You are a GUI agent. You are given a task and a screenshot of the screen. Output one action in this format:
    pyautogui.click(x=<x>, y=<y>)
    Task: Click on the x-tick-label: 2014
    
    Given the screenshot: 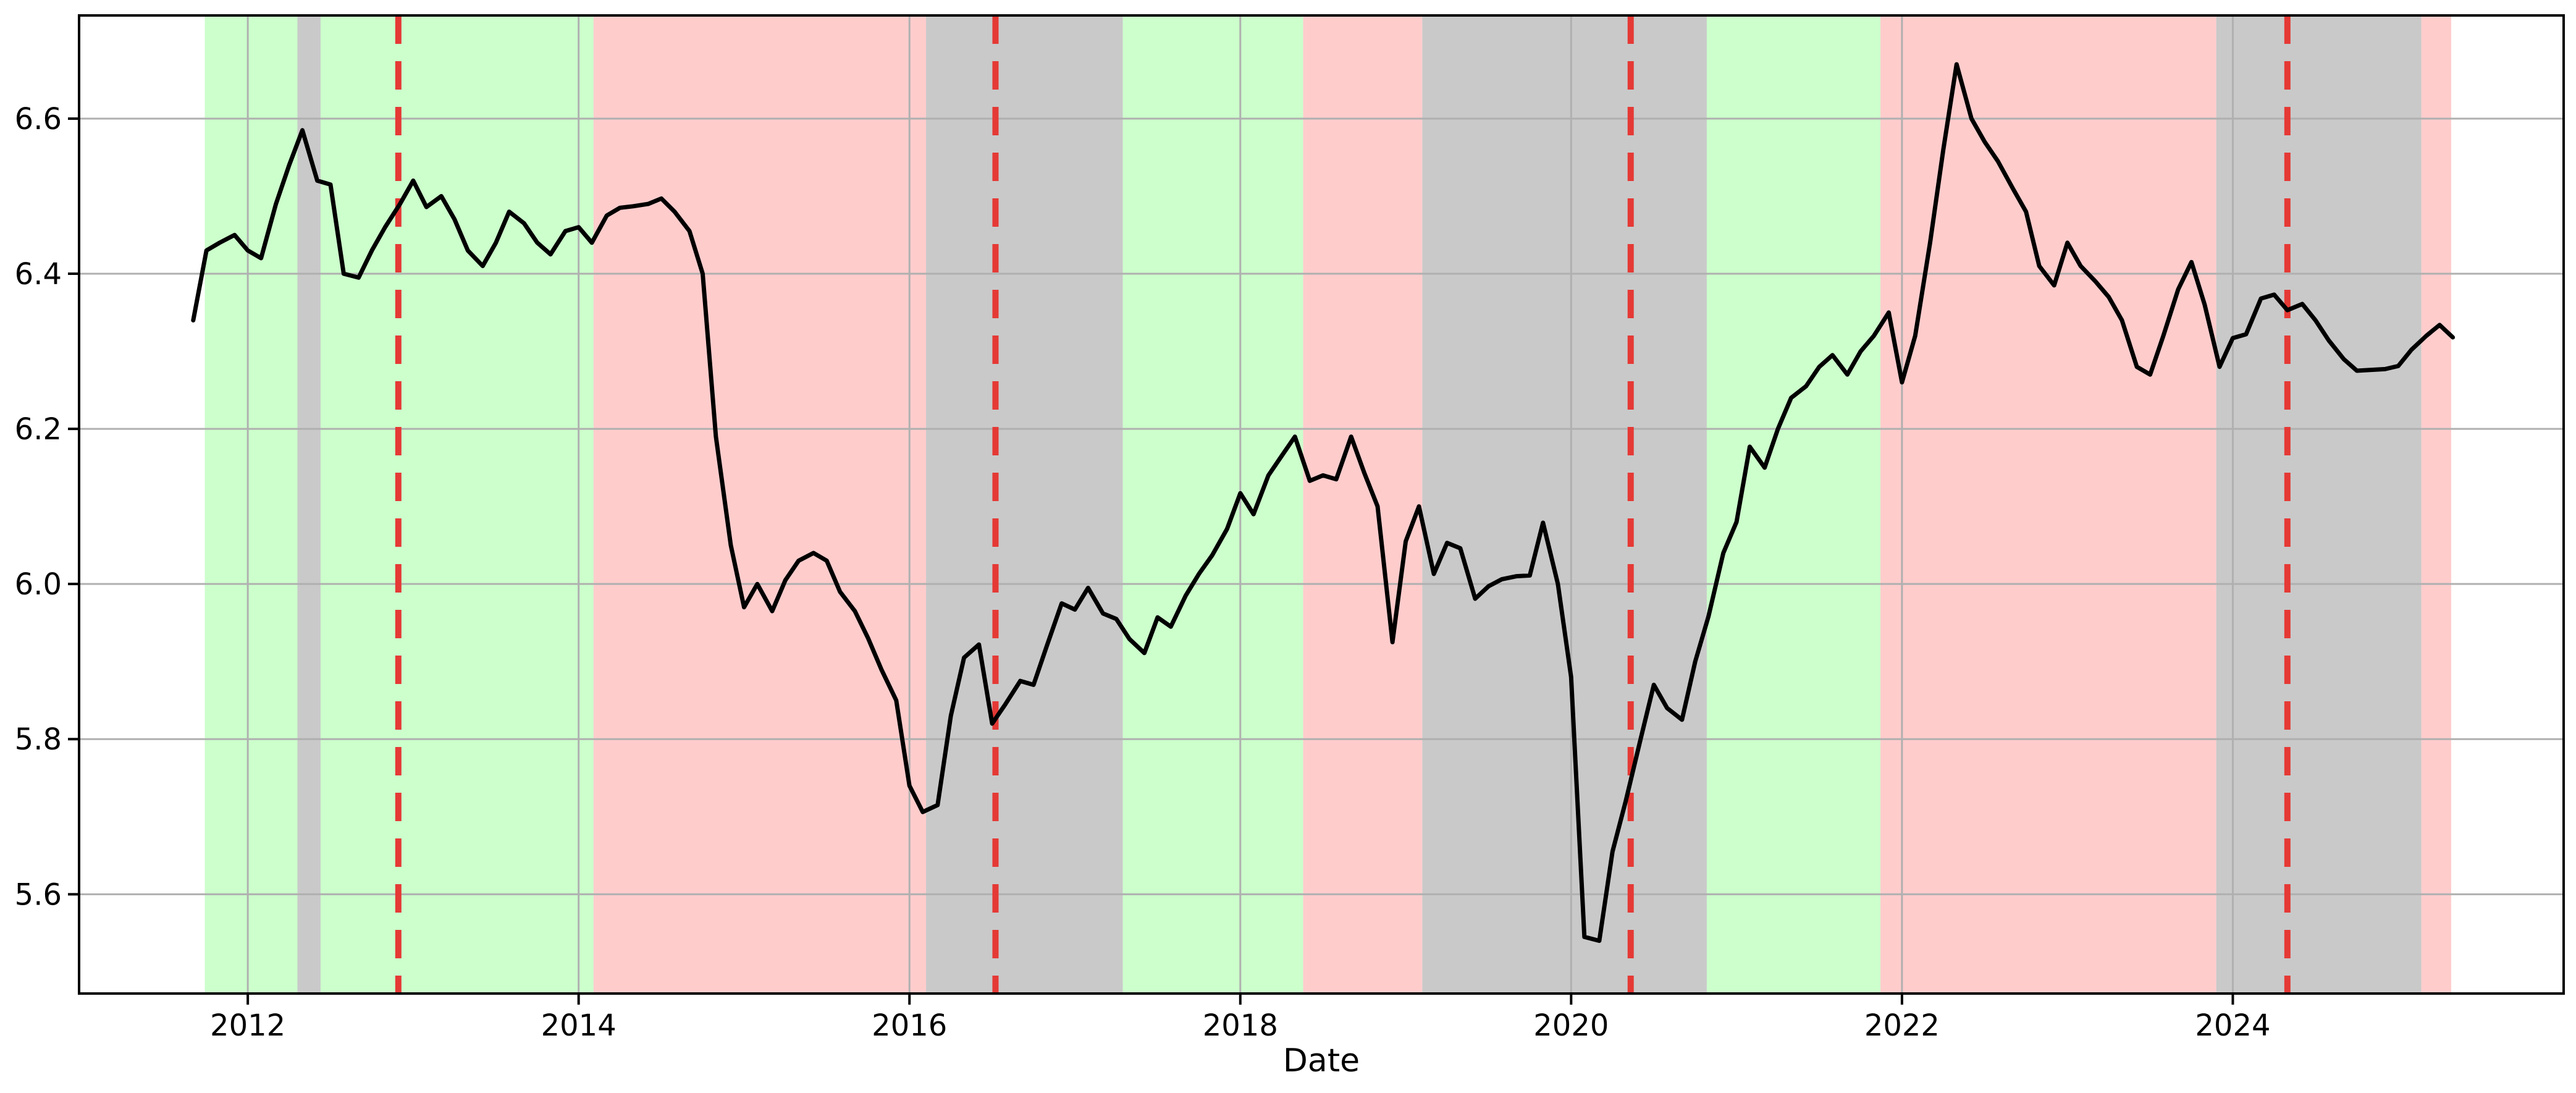 What is the action you would take?
    pyautogui.click(x=579, y=1025)
    